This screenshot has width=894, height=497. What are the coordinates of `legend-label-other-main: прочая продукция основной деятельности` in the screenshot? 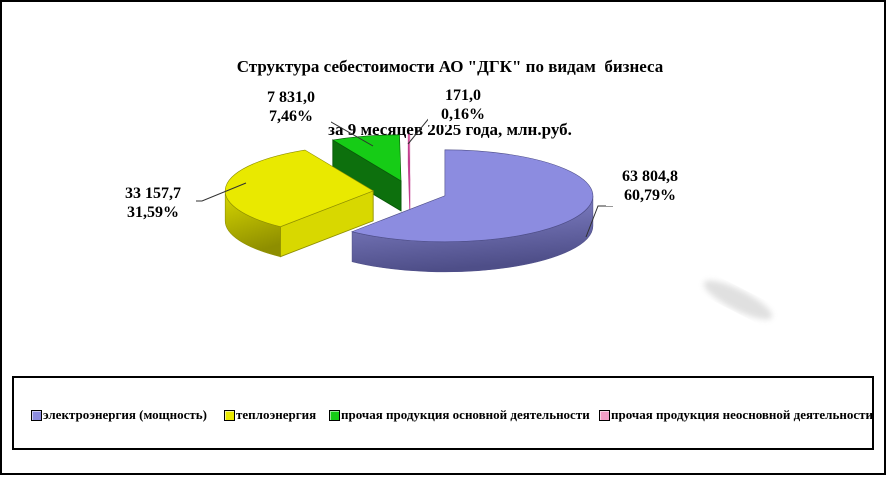 It's located at (465, 414).